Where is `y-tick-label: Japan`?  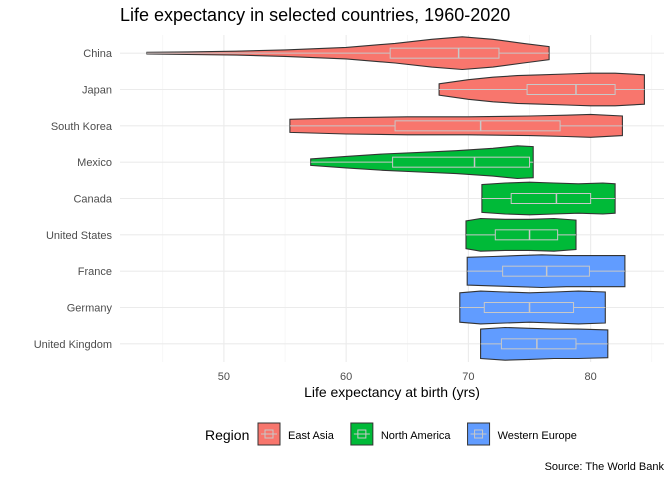 y-tick-label: Japan is located at coordinates (97, 91).